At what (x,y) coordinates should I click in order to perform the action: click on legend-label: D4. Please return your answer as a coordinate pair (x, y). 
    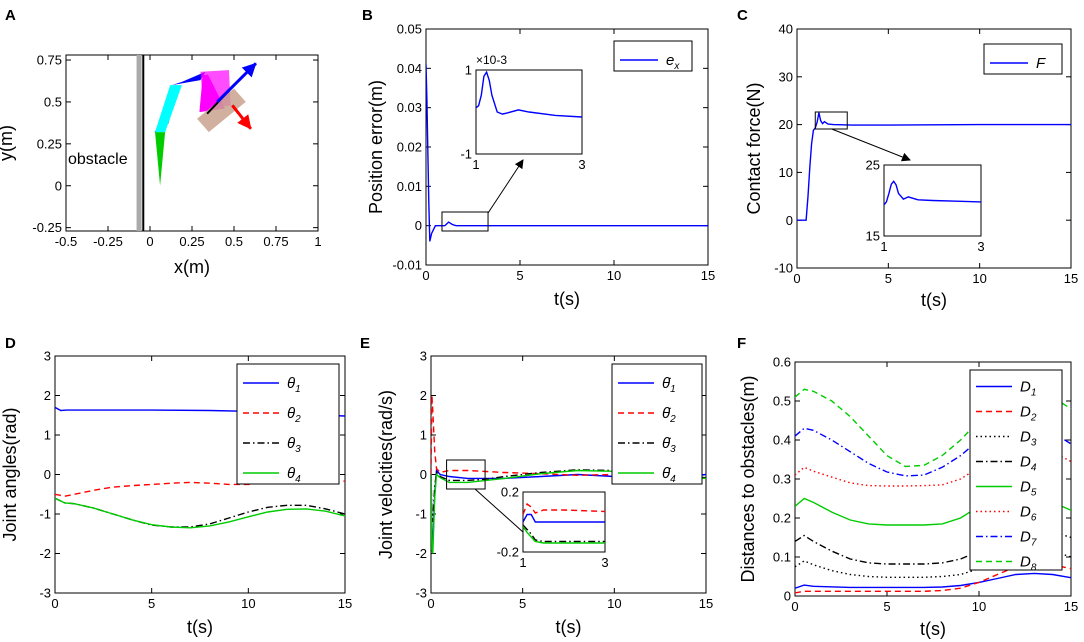
    Looking at the image, I should click on (1028, 464).